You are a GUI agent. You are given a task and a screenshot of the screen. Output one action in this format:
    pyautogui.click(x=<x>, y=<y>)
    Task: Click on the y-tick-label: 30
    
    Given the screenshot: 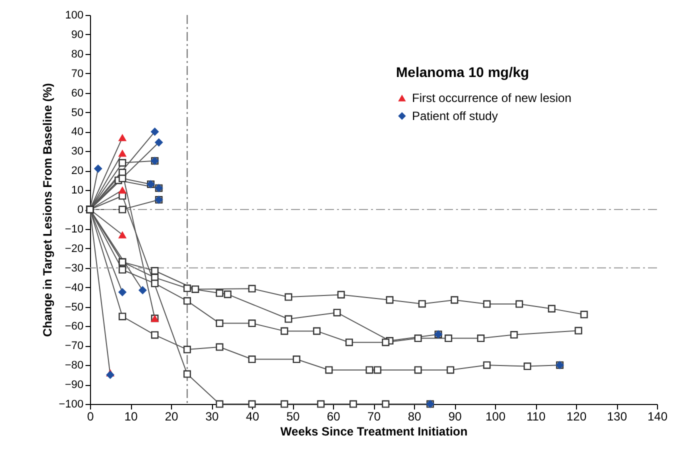 What is the action you would take?
    pyautogui.click(x=77, y=152)
    